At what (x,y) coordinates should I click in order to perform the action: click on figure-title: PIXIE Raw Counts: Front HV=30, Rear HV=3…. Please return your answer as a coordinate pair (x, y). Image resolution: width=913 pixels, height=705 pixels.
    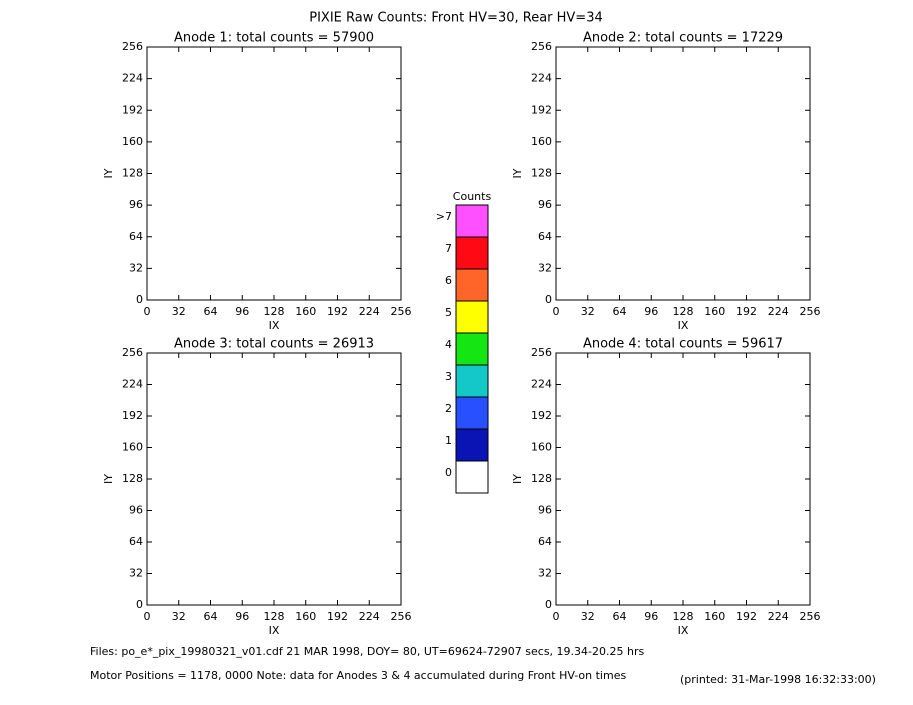
    Looking at the image, I should click on (456, 18).